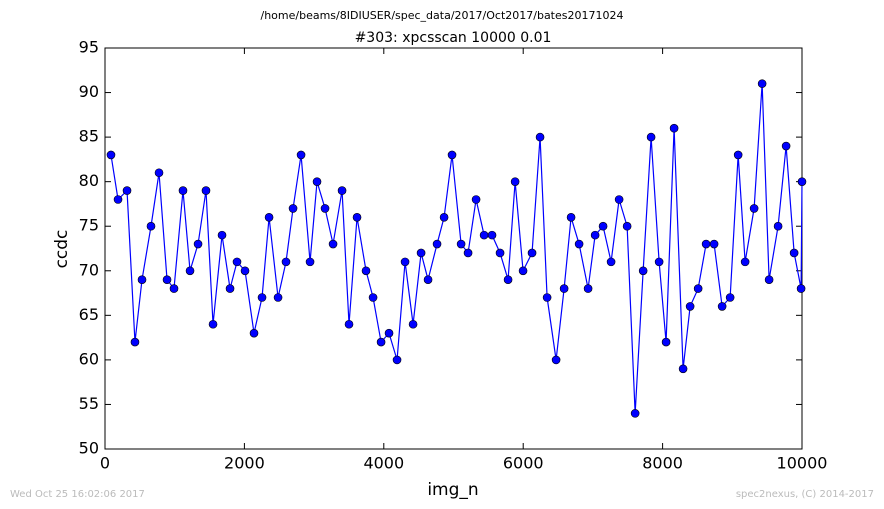 Image resolution: width=884 pixels, height=509 pixels. Describe the element at coordinates (452, 490) in the screenshot. I see `x-axis-label: img_n` at that location.